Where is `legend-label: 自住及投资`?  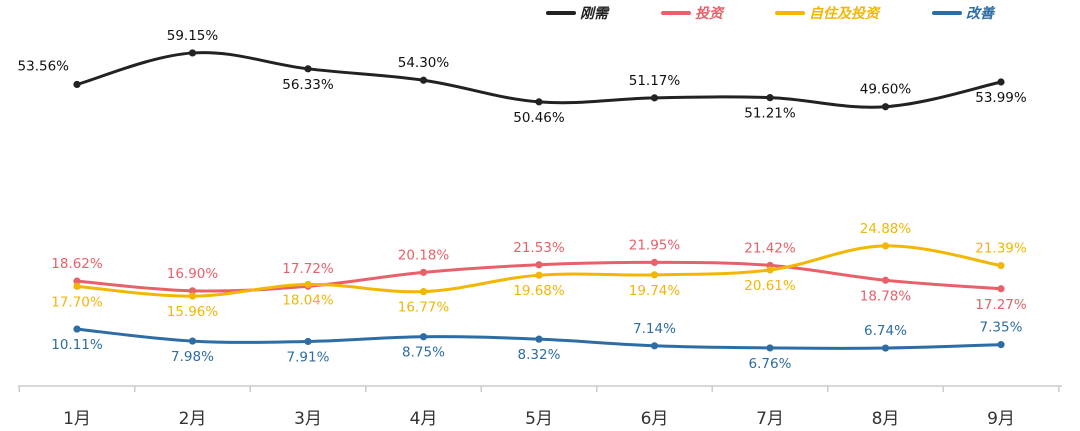
legend-label: 自住及投资 is located at coordinates (845, 13).